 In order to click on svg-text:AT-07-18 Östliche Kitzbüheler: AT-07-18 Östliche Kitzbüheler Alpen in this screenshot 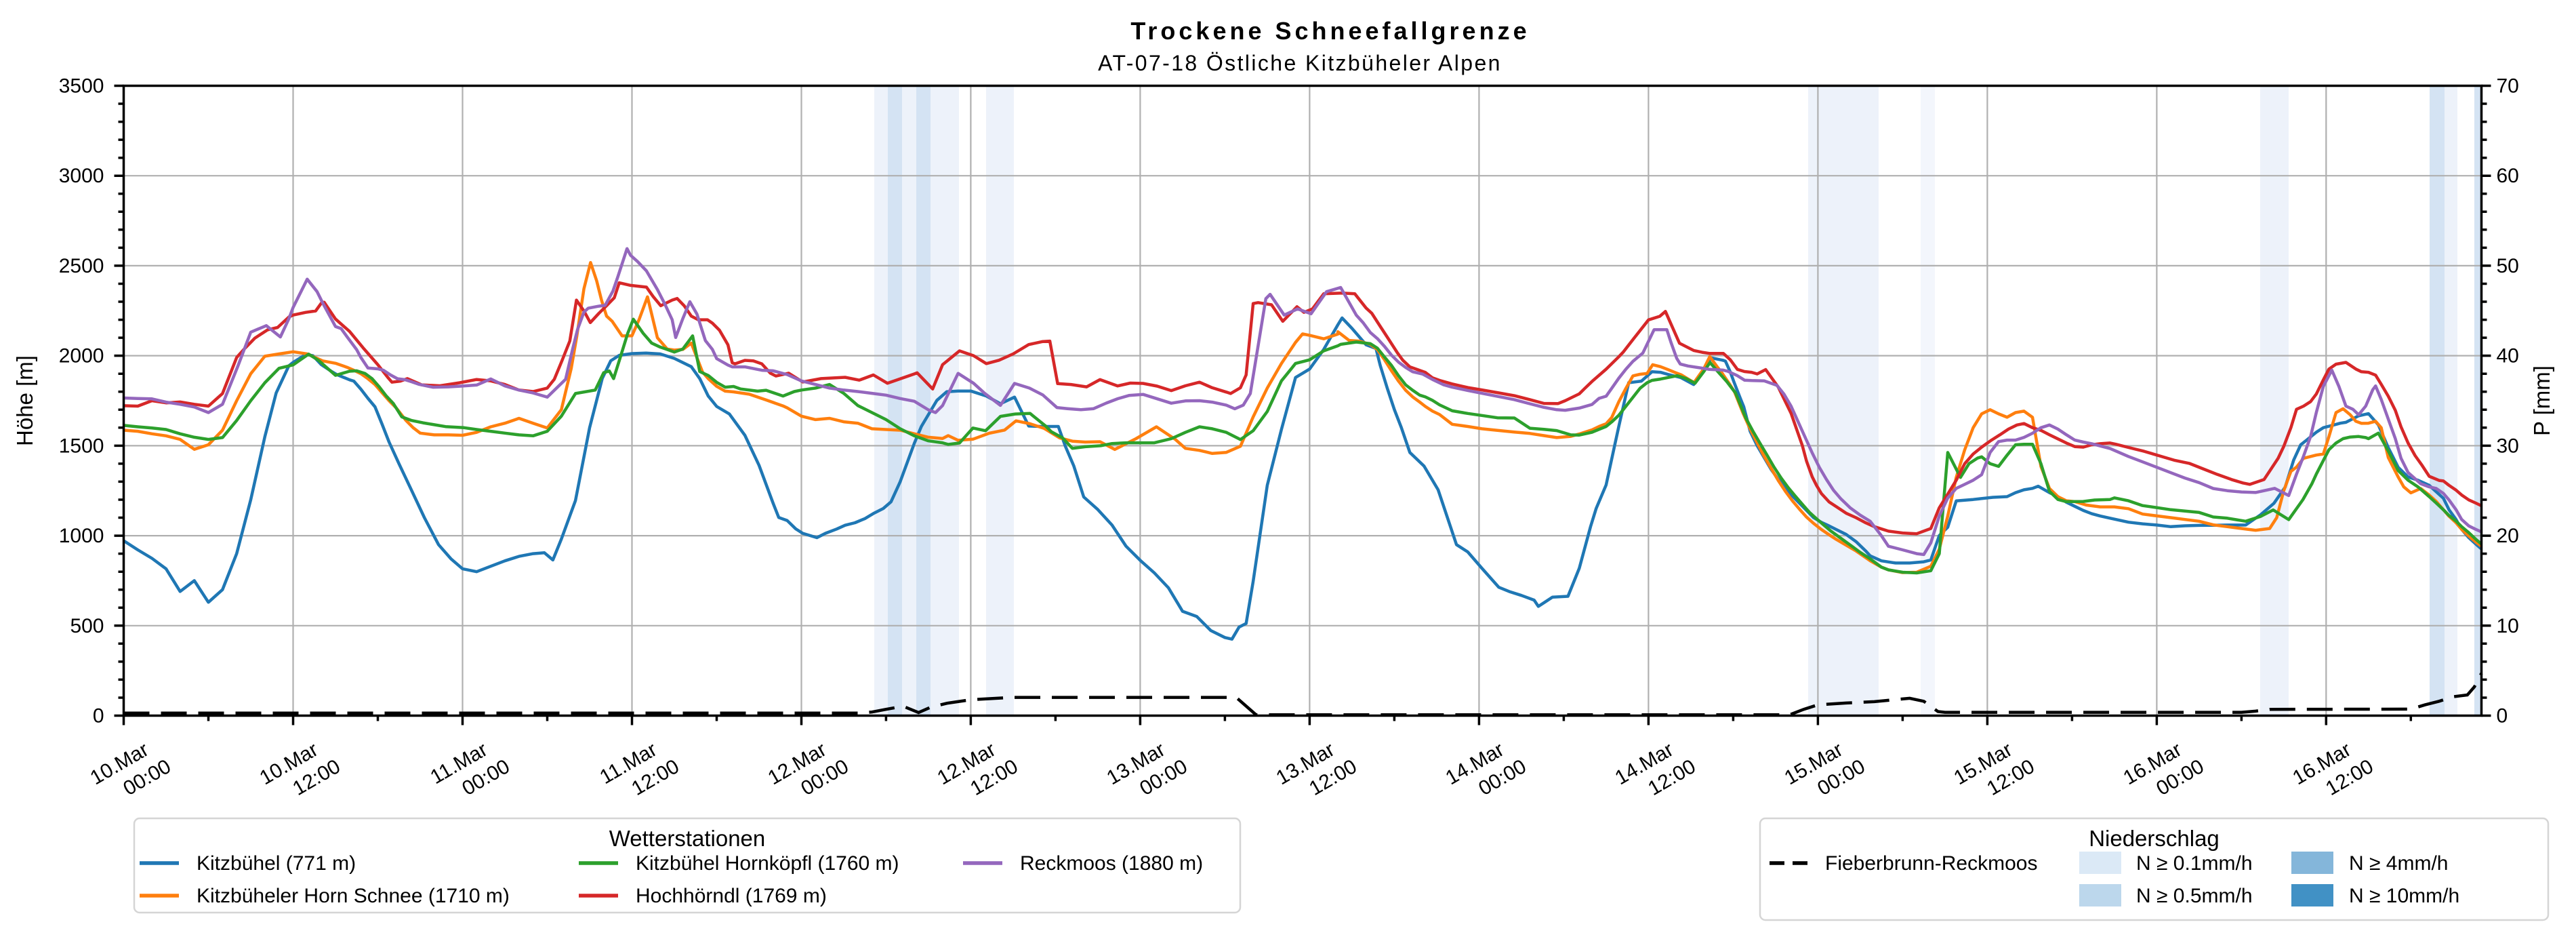, I will do `click(1300, 63)`.